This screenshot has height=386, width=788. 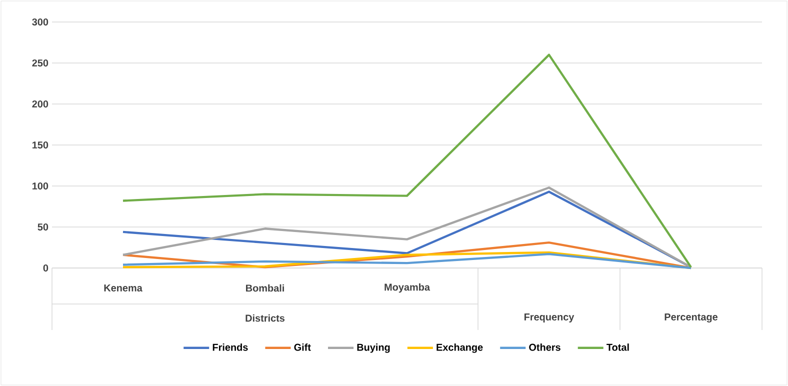 What do you see at coordinates (459, 348) in the screenshot?
I see `legend-label: Exchange` at bounding box center [459, 348].